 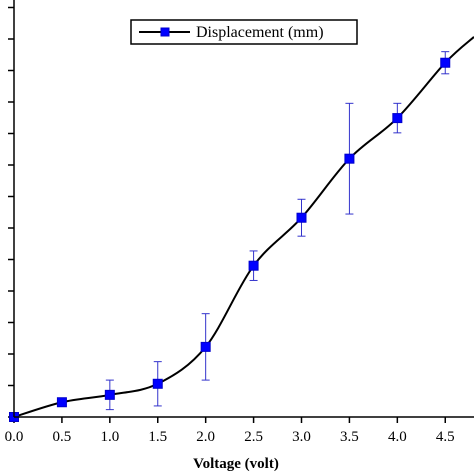 What do you see at coordinates (236, 464) in the screenshot?
I see `x-axis-title: Voltage (volt)` at bounding box center [236, 464].